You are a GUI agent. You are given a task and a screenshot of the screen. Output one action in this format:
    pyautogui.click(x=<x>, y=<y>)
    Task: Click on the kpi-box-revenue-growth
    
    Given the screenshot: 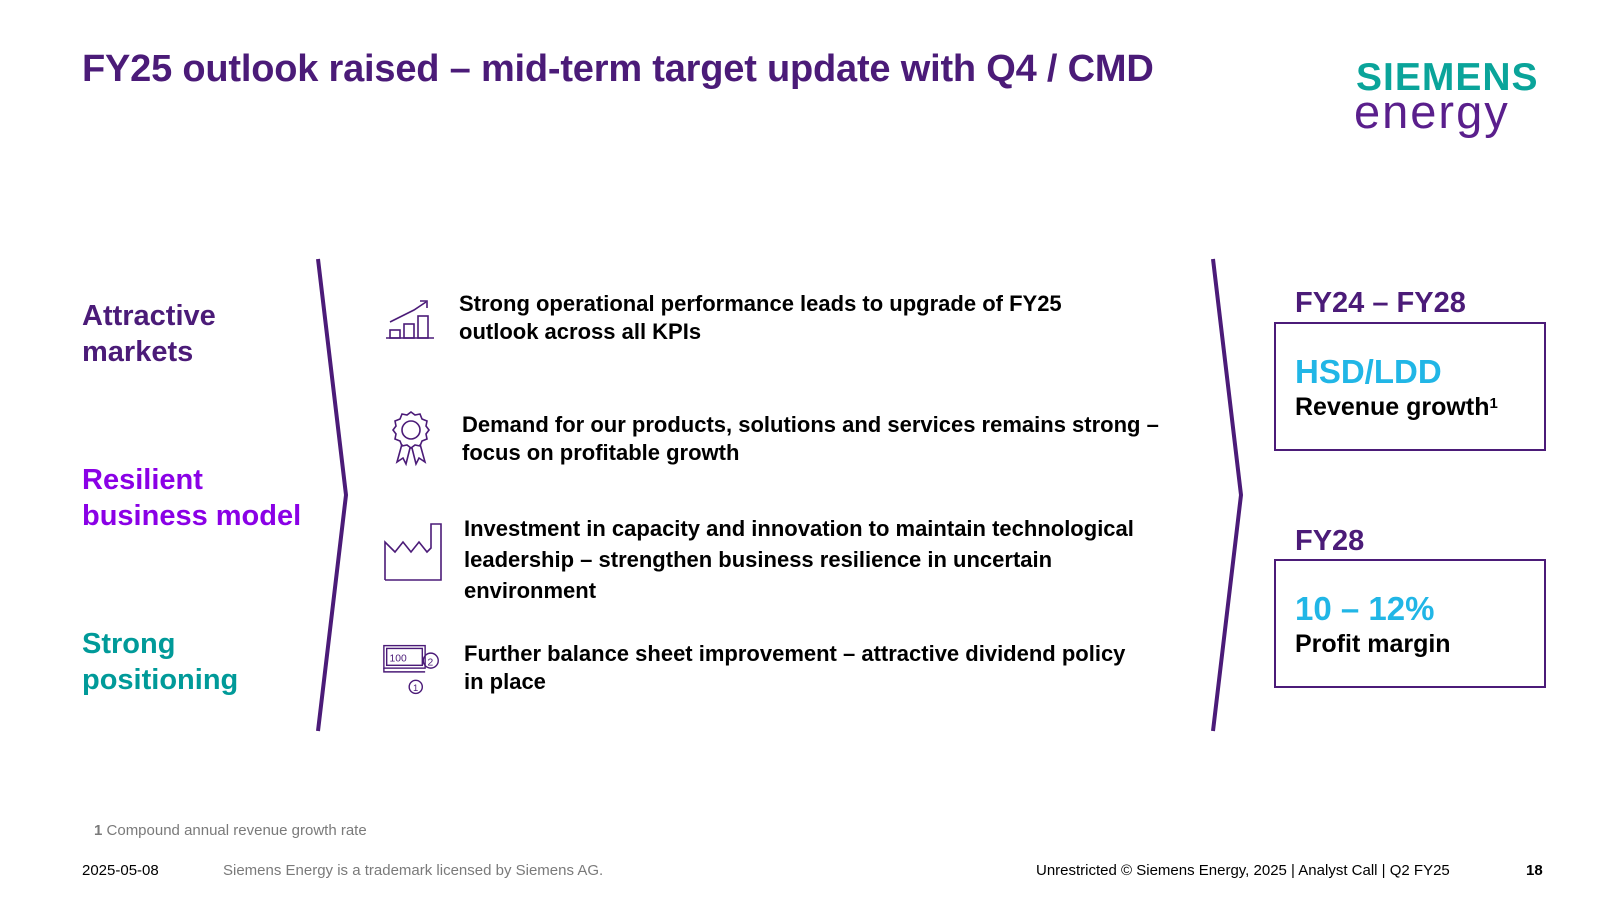 What is the action you would take?
    pyautogui.click(x=1410, y=386)
    